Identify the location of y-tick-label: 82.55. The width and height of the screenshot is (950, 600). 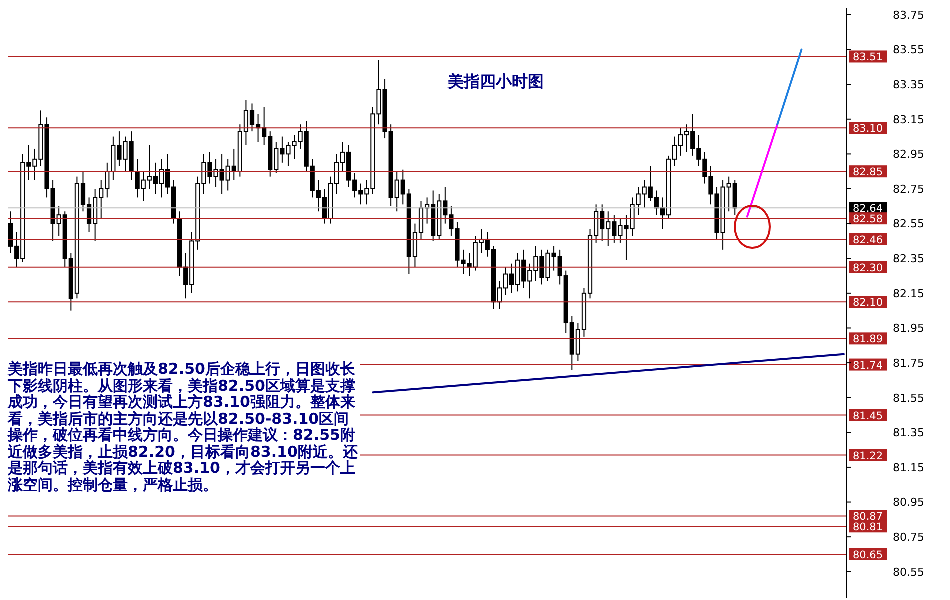
(908, 224).